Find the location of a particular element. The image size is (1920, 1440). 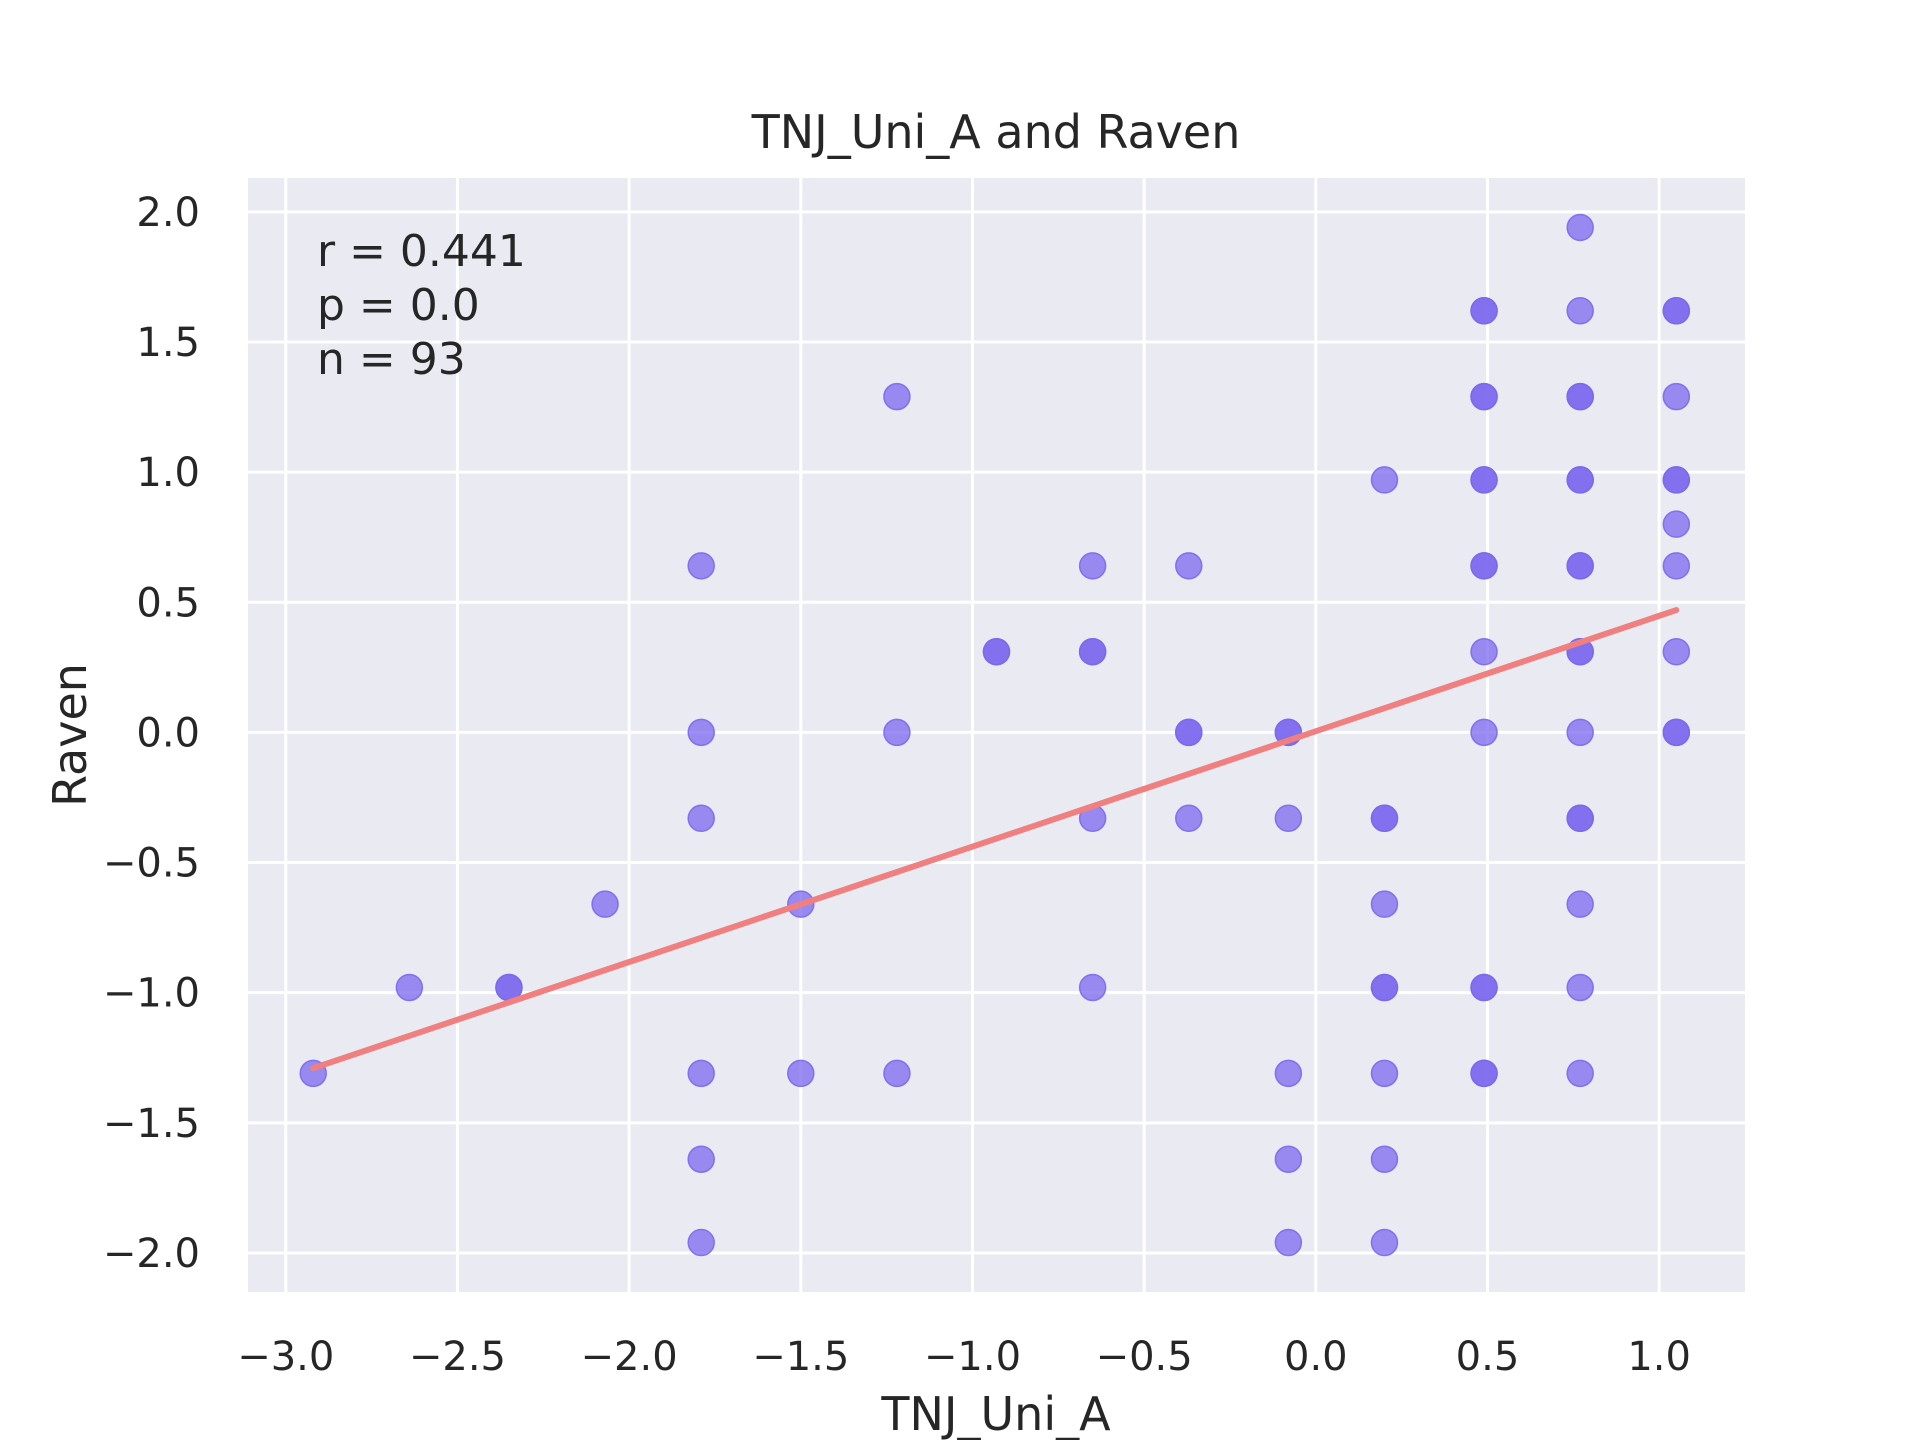

x-tick-label: −2.0 is located at coordinates (629, 1357).